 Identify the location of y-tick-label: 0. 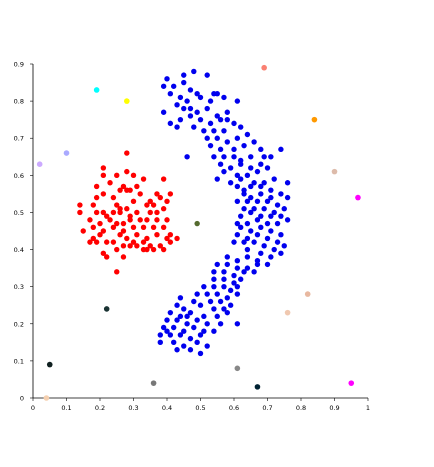
(22, 399).